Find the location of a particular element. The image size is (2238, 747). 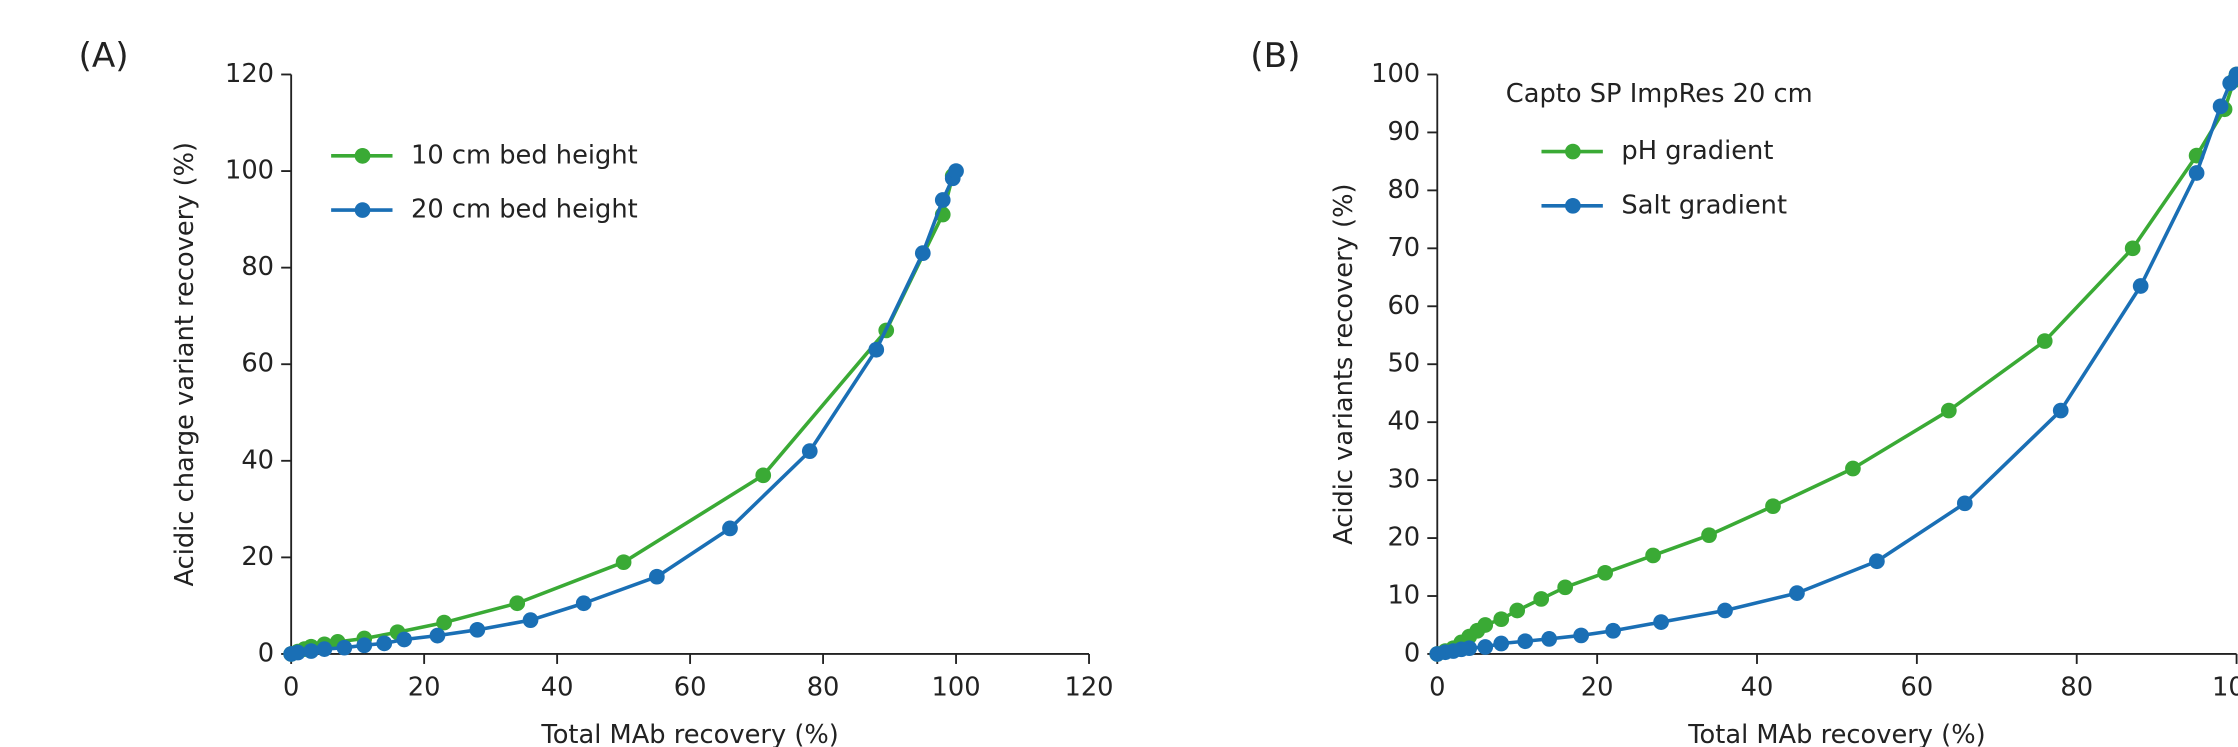

y-tick-label: 70 is located at coordinates (1403, 248).